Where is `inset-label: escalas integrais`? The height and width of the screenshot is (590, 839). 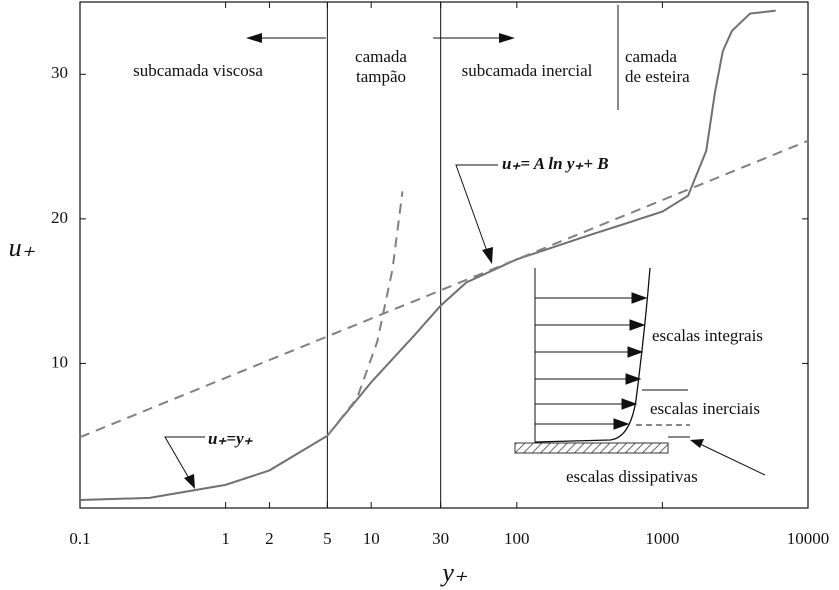 inset-label: escalas integrais is located at coordinates (707, 335).